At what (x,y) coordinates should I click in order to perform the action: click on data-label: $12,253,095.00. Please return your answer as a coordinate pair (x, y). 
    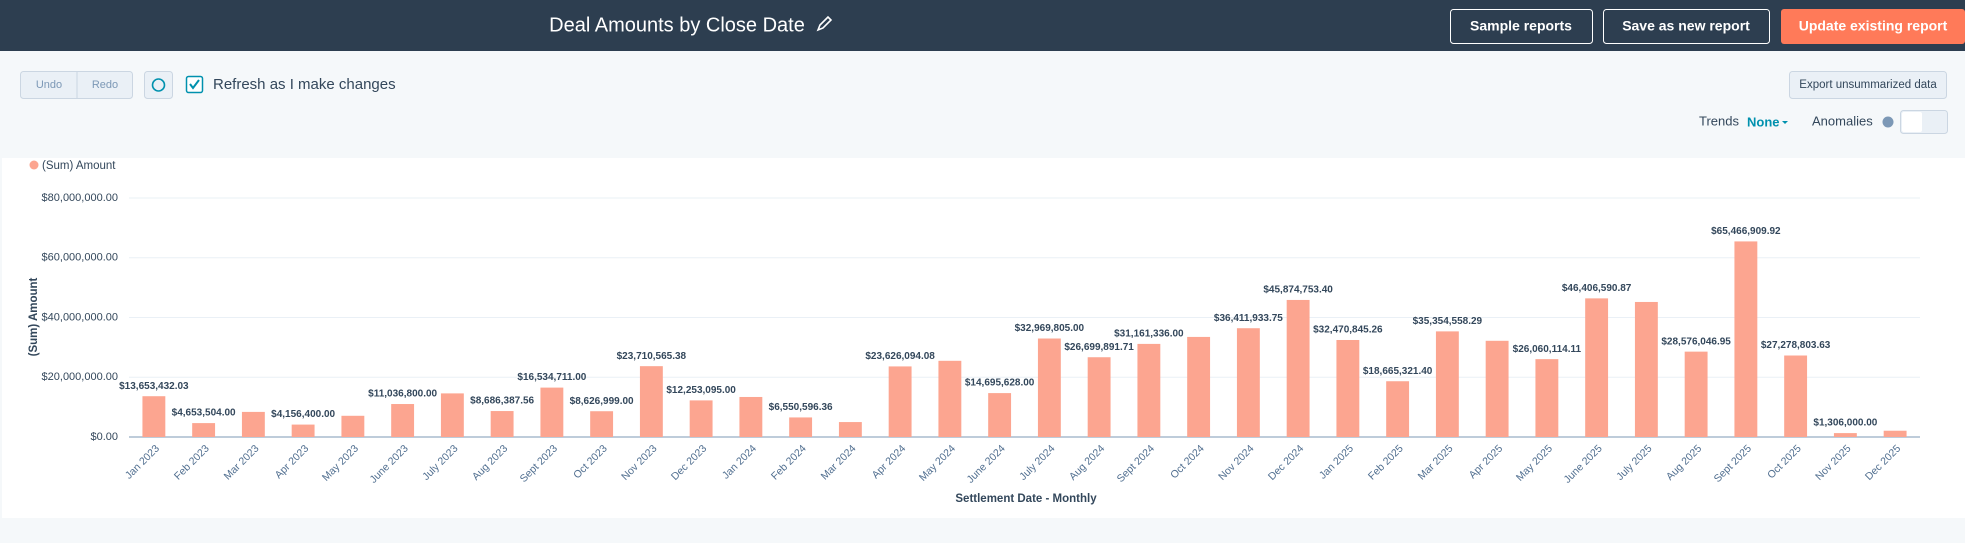
    Looking at the image, I should click on (701, 390).